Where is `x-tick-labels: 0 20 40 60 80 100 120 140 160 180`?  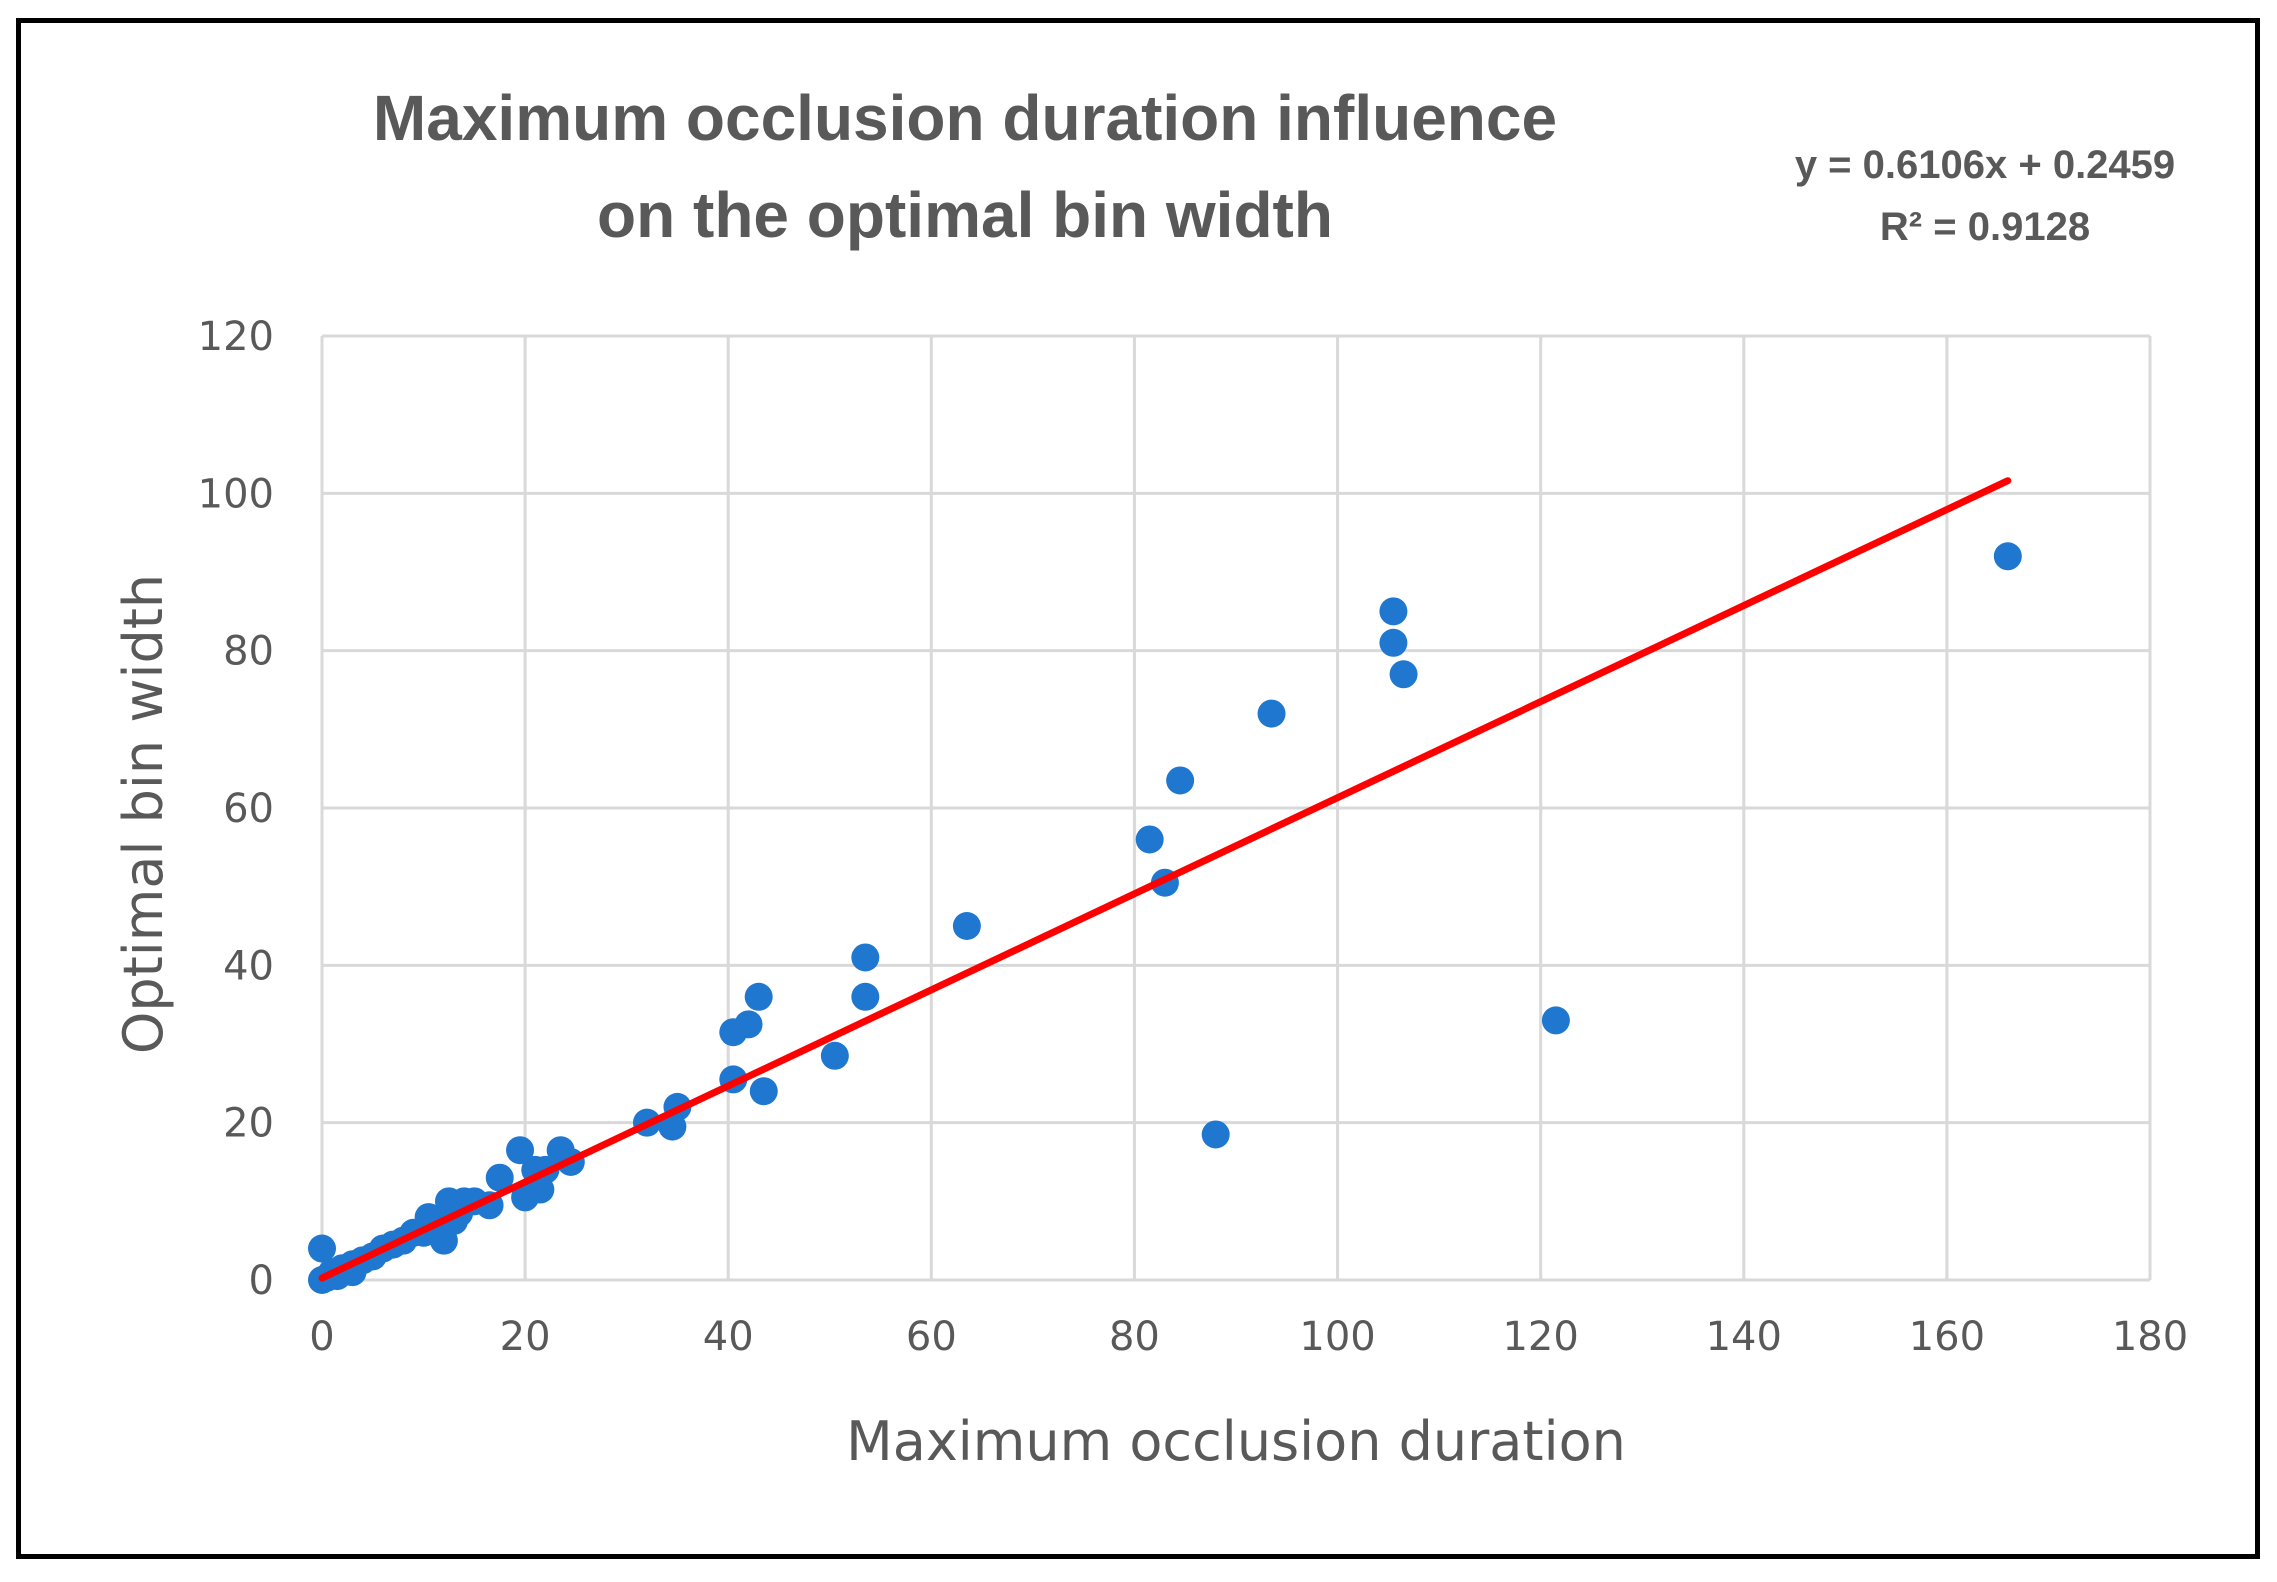 x-tick-labels: 0 20 40 60 80 100 120 140 160 180 is located at coordinates (1248, 1337).